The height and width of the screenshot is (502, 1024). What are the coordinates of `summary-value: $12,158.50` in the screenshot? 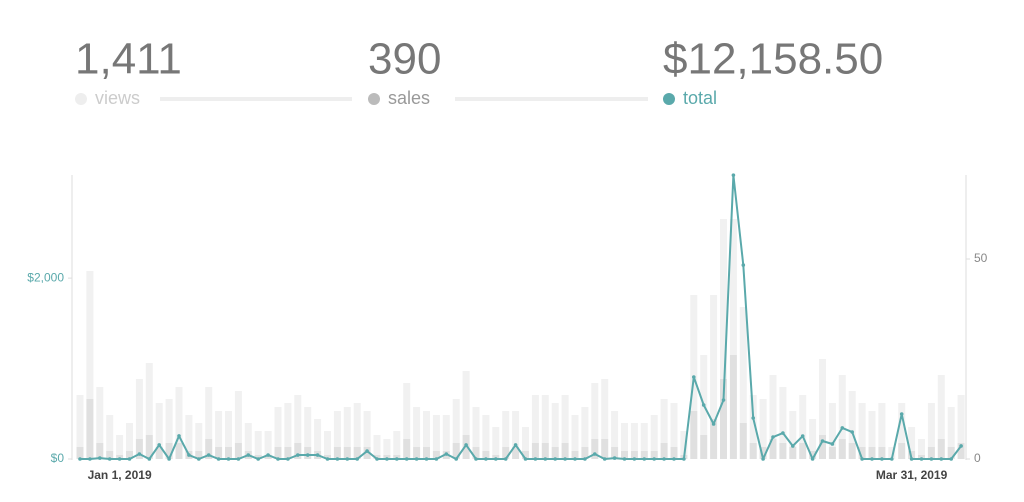 It's located at (773, 59).